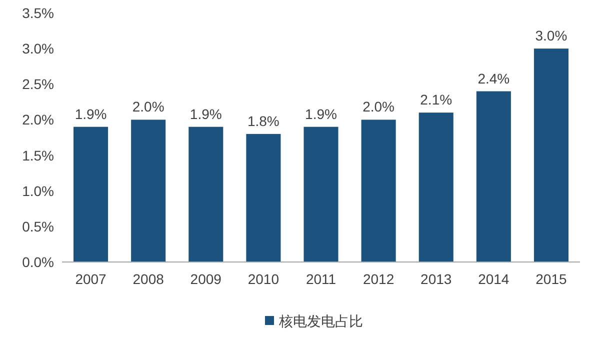  What do you see at coordinates (38, 226) in the screenshot?
I see `y-tick-label: 0.5%` at bounding box center [38, 226].